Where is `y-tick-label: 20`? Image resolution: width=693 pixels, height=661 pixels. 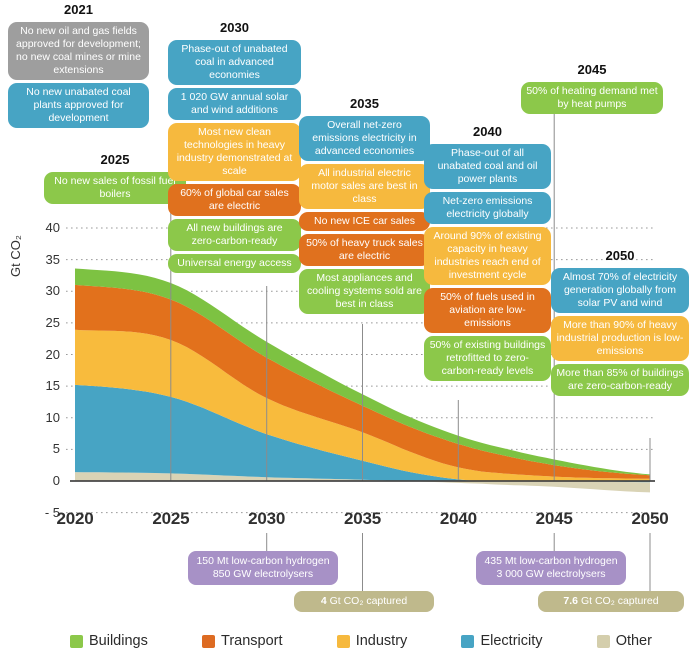 y-tick-label: 20 is located at coordinates (52, 354).